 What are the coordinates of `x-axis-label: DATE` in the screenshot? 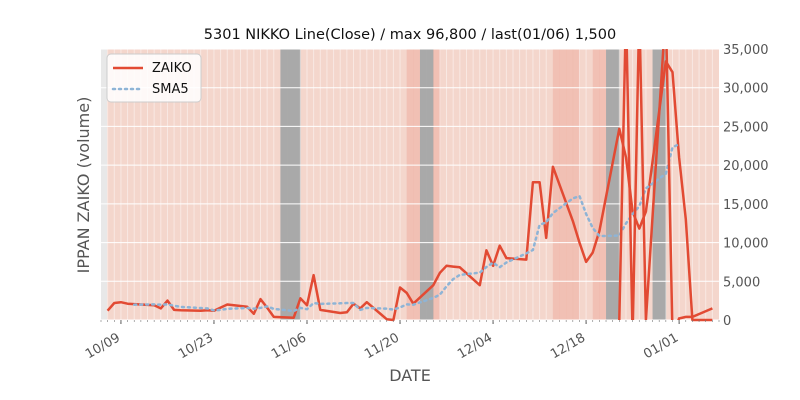 It's located at (410, 375).